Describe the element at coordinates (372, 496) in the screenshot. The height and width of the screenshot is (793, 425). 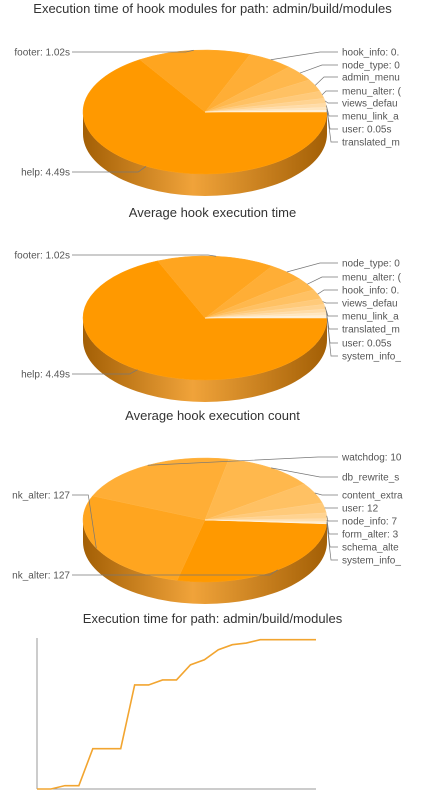
I see `slice-label-text: content_extra` at that location.